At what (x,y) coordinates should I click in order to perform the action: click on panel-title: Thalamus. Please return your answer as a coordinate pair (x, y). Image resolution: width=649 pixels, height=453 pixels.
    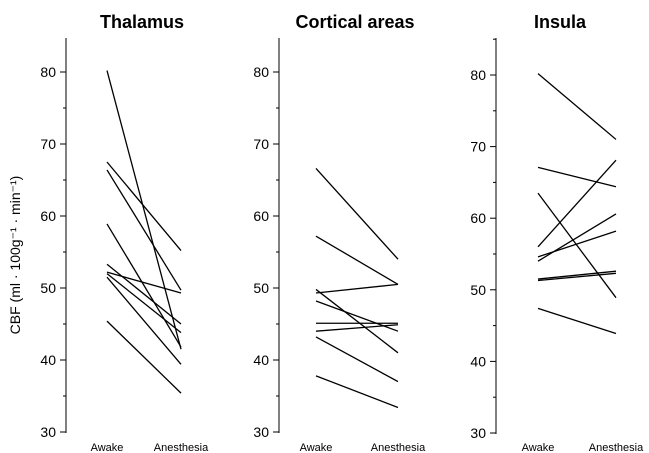
    Looking at the image, I should click on (142, 22).